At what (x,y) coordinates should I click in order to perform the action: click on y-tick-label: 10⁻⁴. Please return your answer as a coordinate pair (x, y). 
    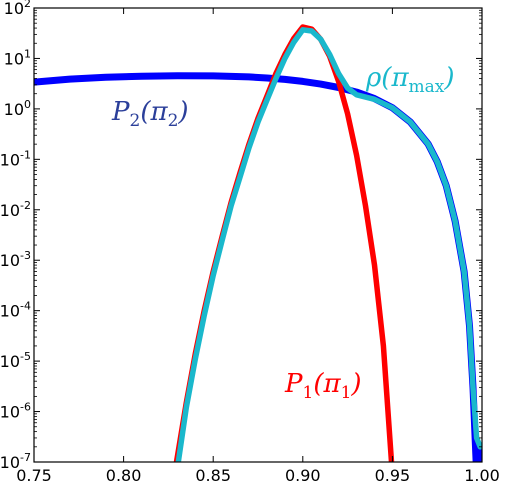
    Looking at the image, I should click on (15, 310).